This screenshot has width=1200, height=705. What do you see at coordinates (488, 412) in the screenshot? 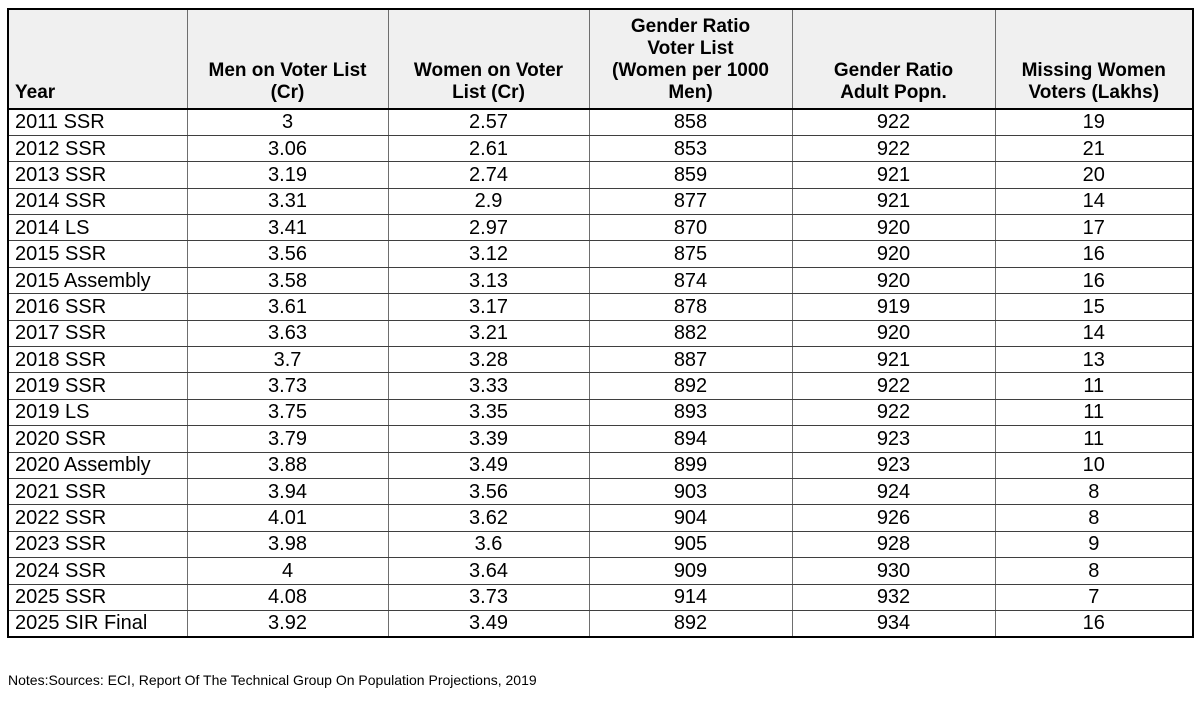
I see `table-cell: 3.35` at bounding box center [488, 412].